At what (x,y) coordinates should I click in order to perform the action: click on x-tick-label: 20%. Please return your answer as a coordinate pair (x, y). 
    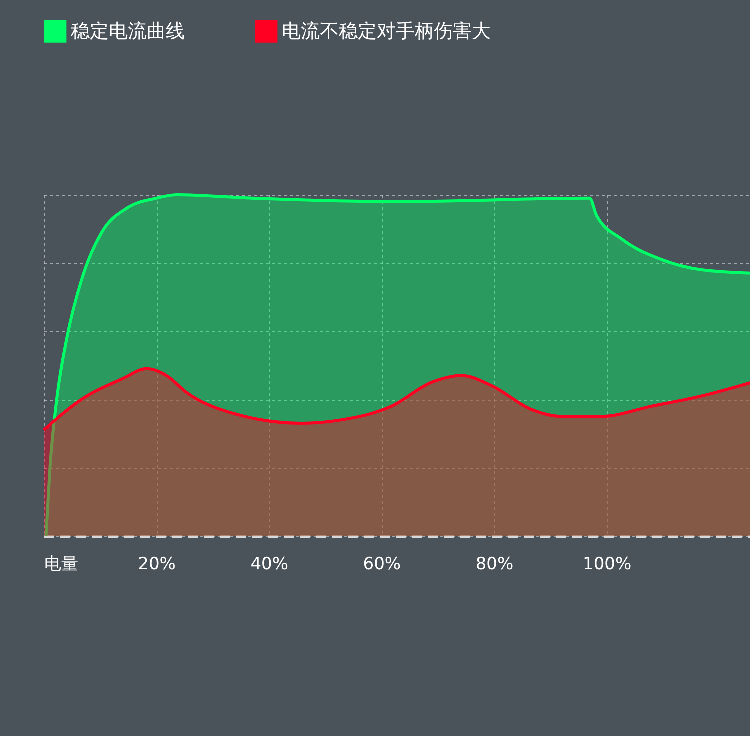
    Looking at the image, I should click on (157, 564).